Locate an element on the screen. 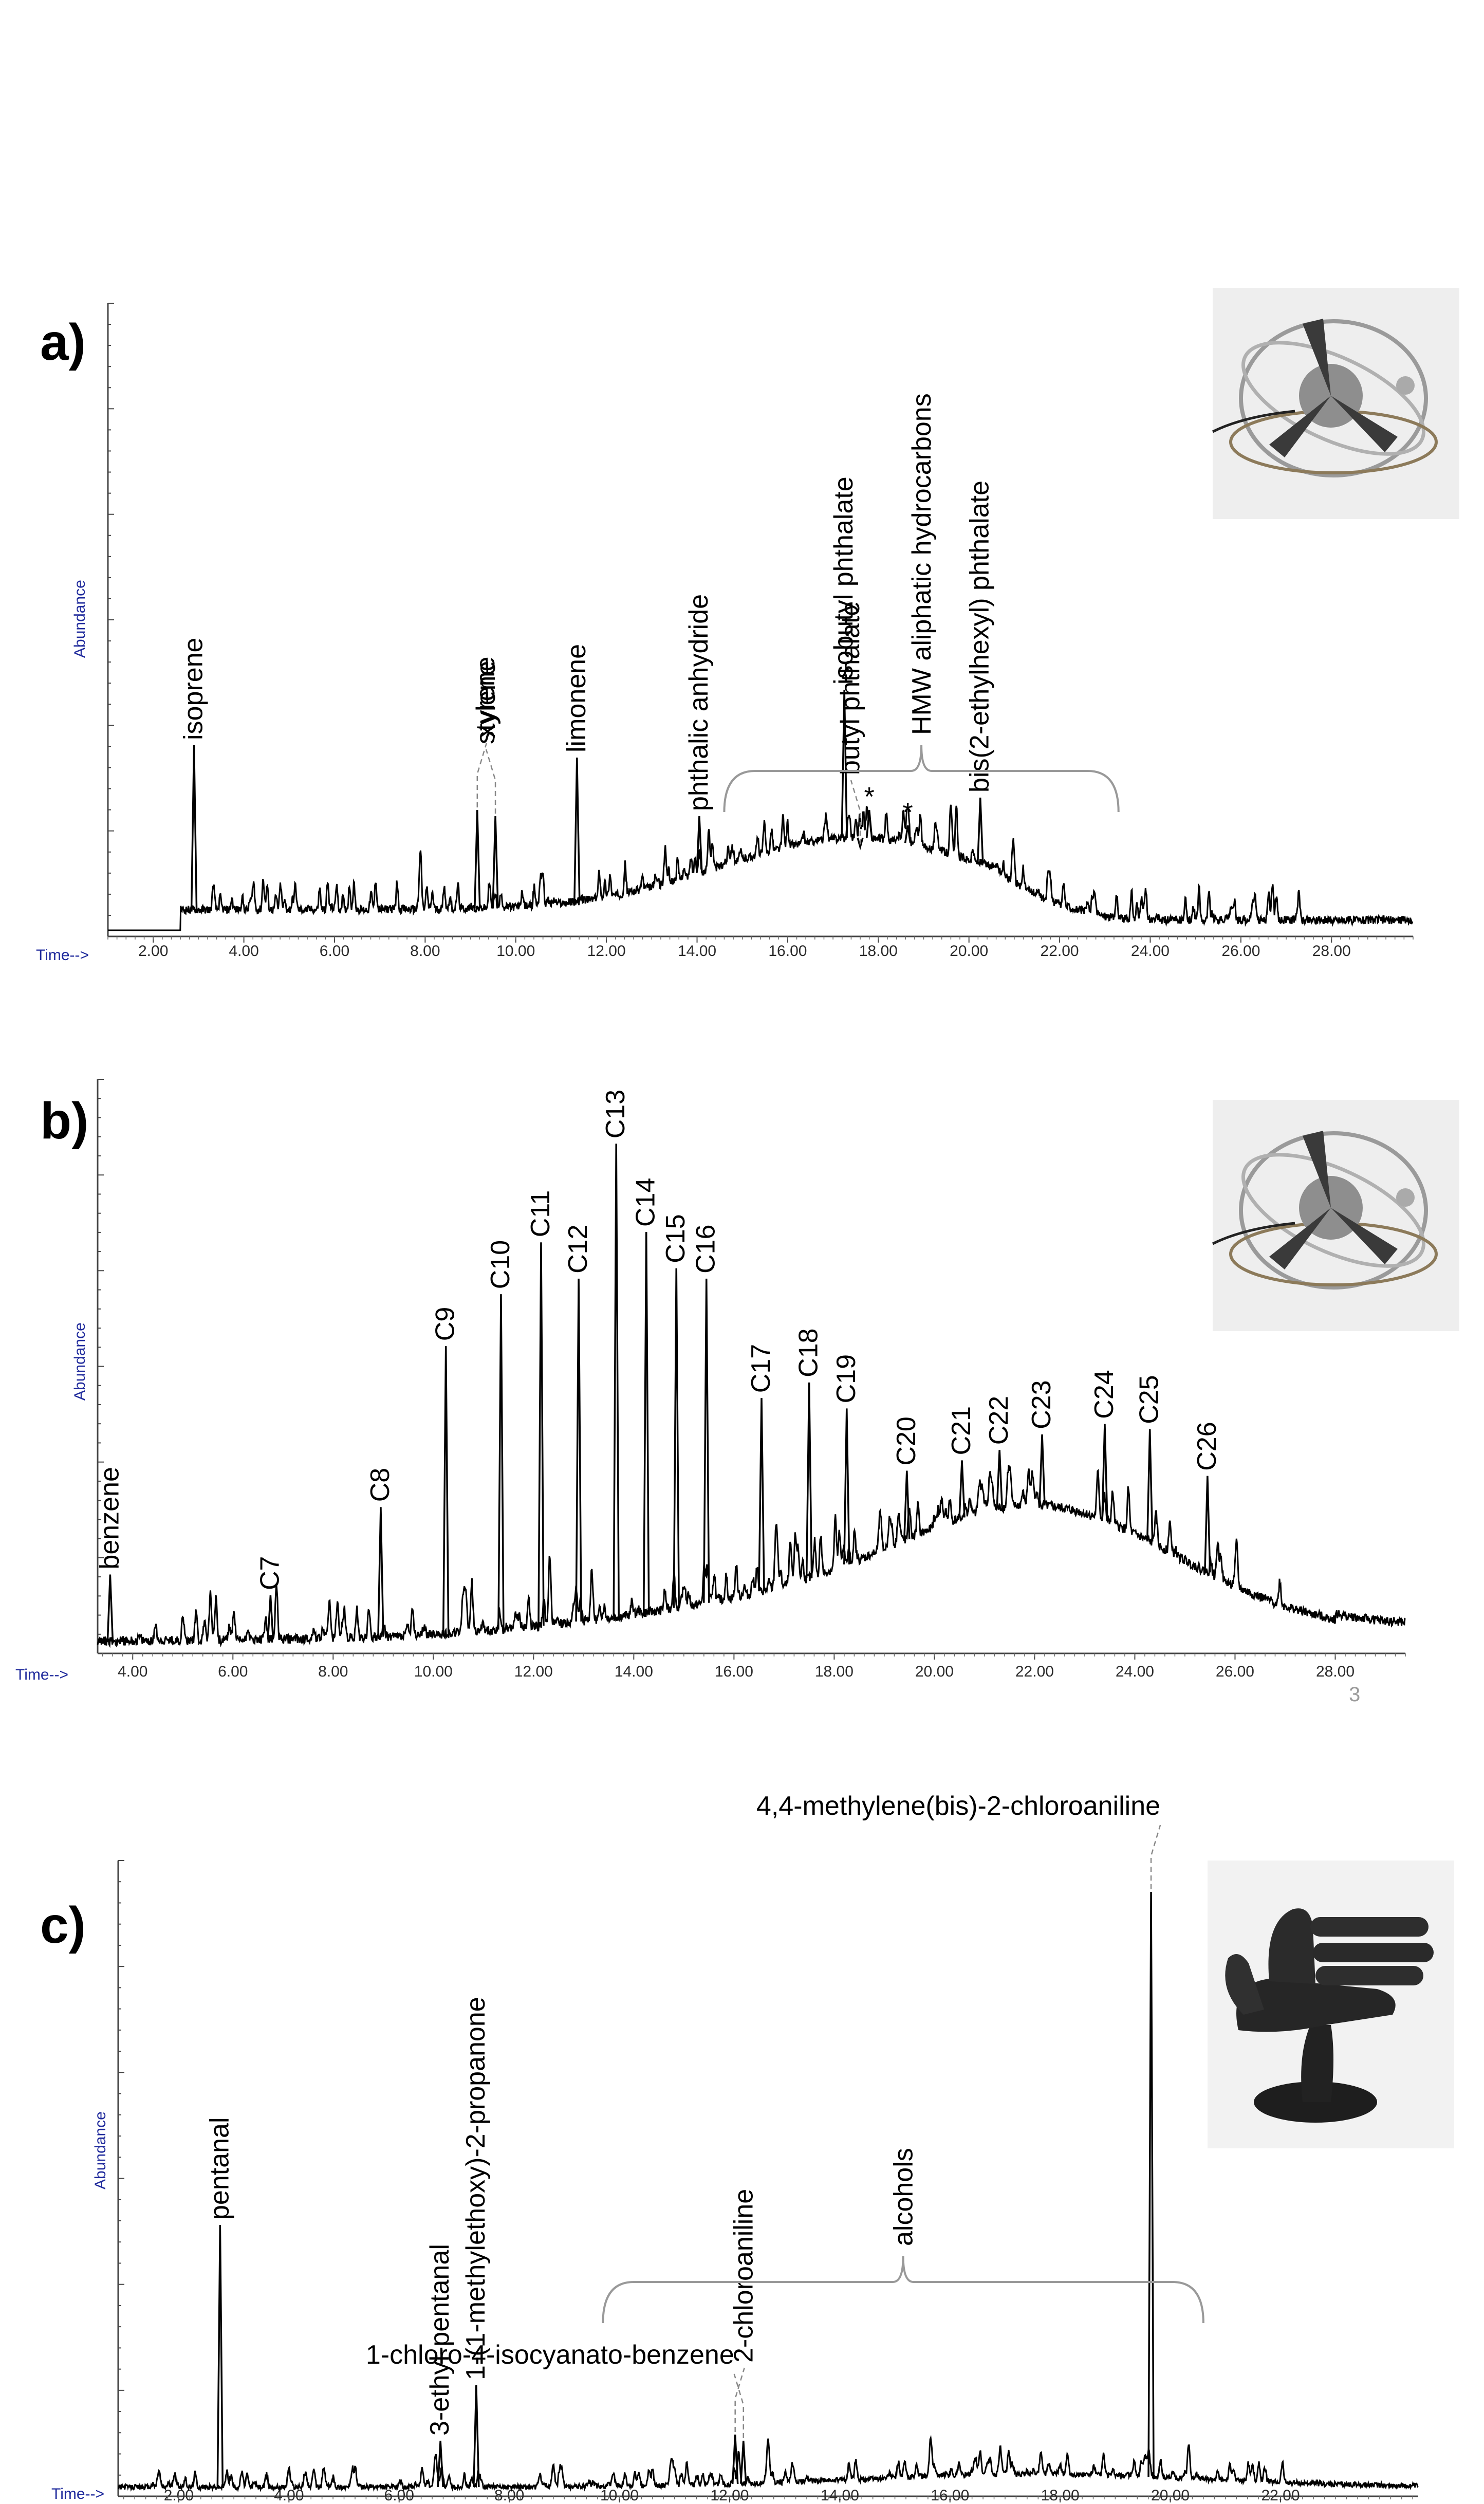 Image resolution: width=1484 pixels, height=2504 pixels. chair-back-finger is located at coordinates (1291, 1946).